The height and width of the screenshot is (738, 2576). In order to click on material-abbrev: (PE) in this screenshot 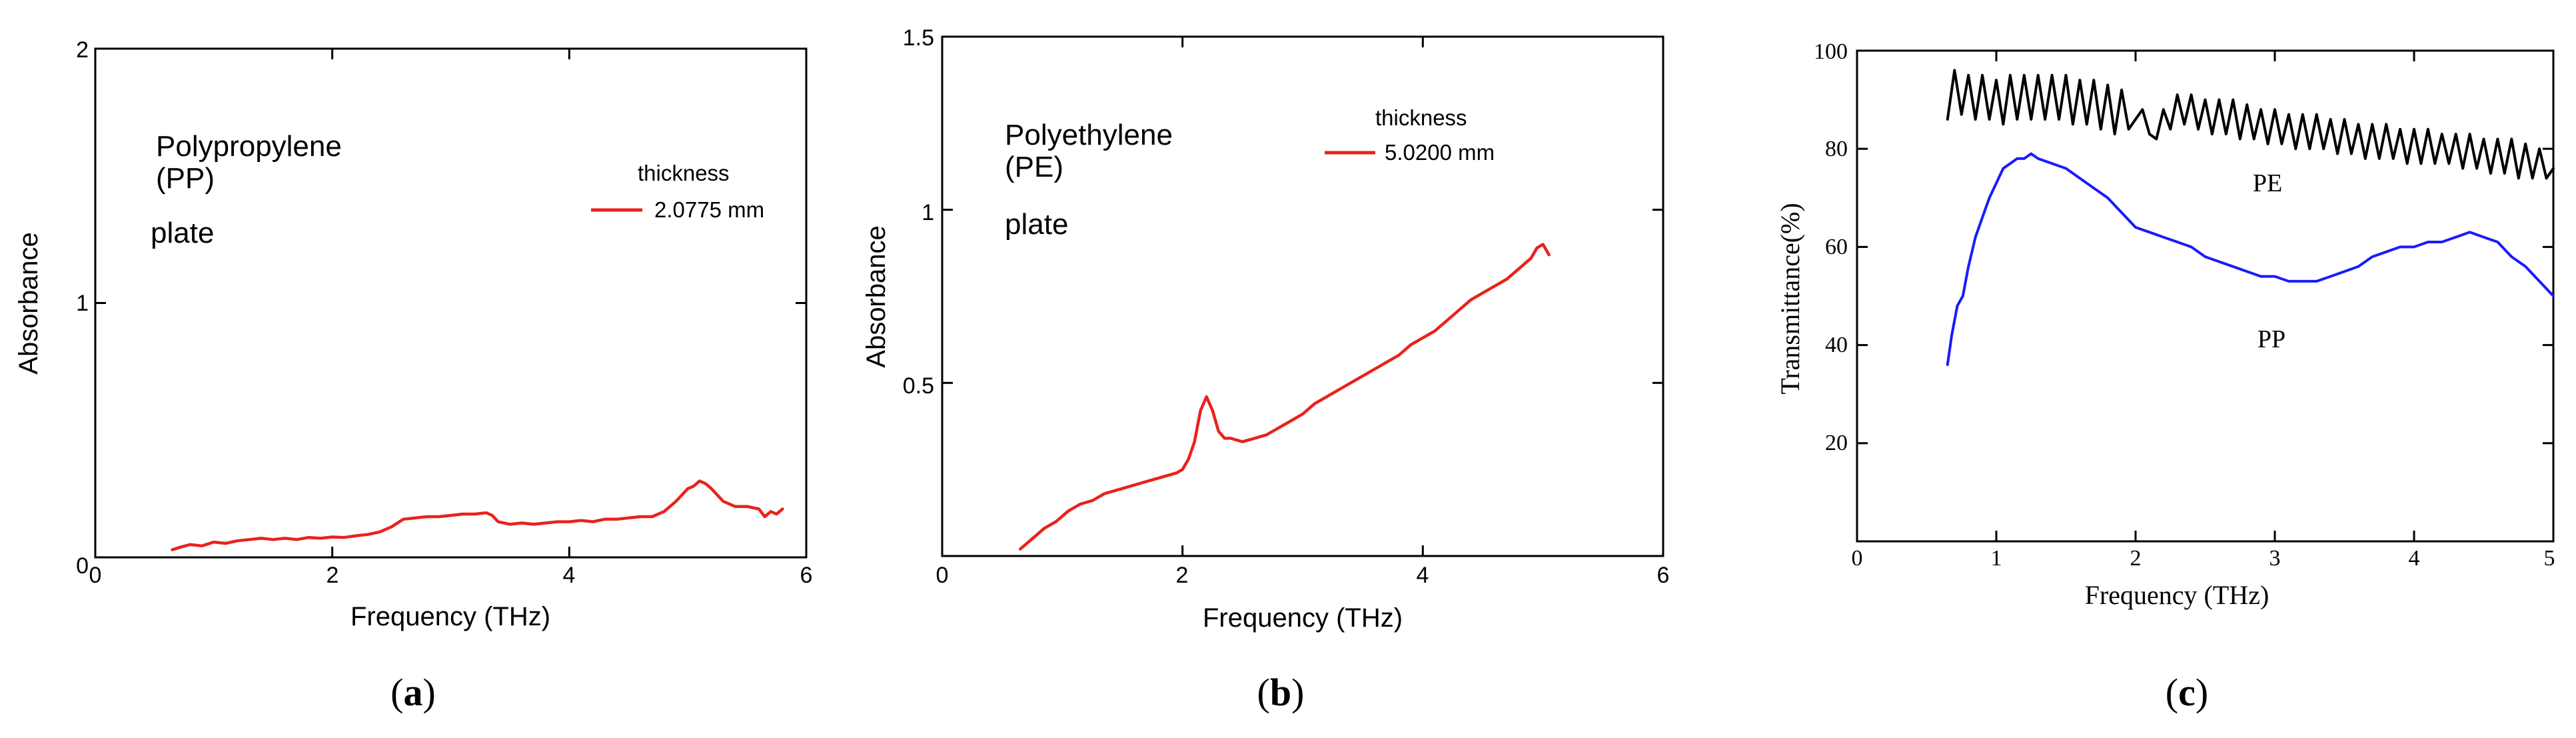, I will do `click(1034, 167)`.